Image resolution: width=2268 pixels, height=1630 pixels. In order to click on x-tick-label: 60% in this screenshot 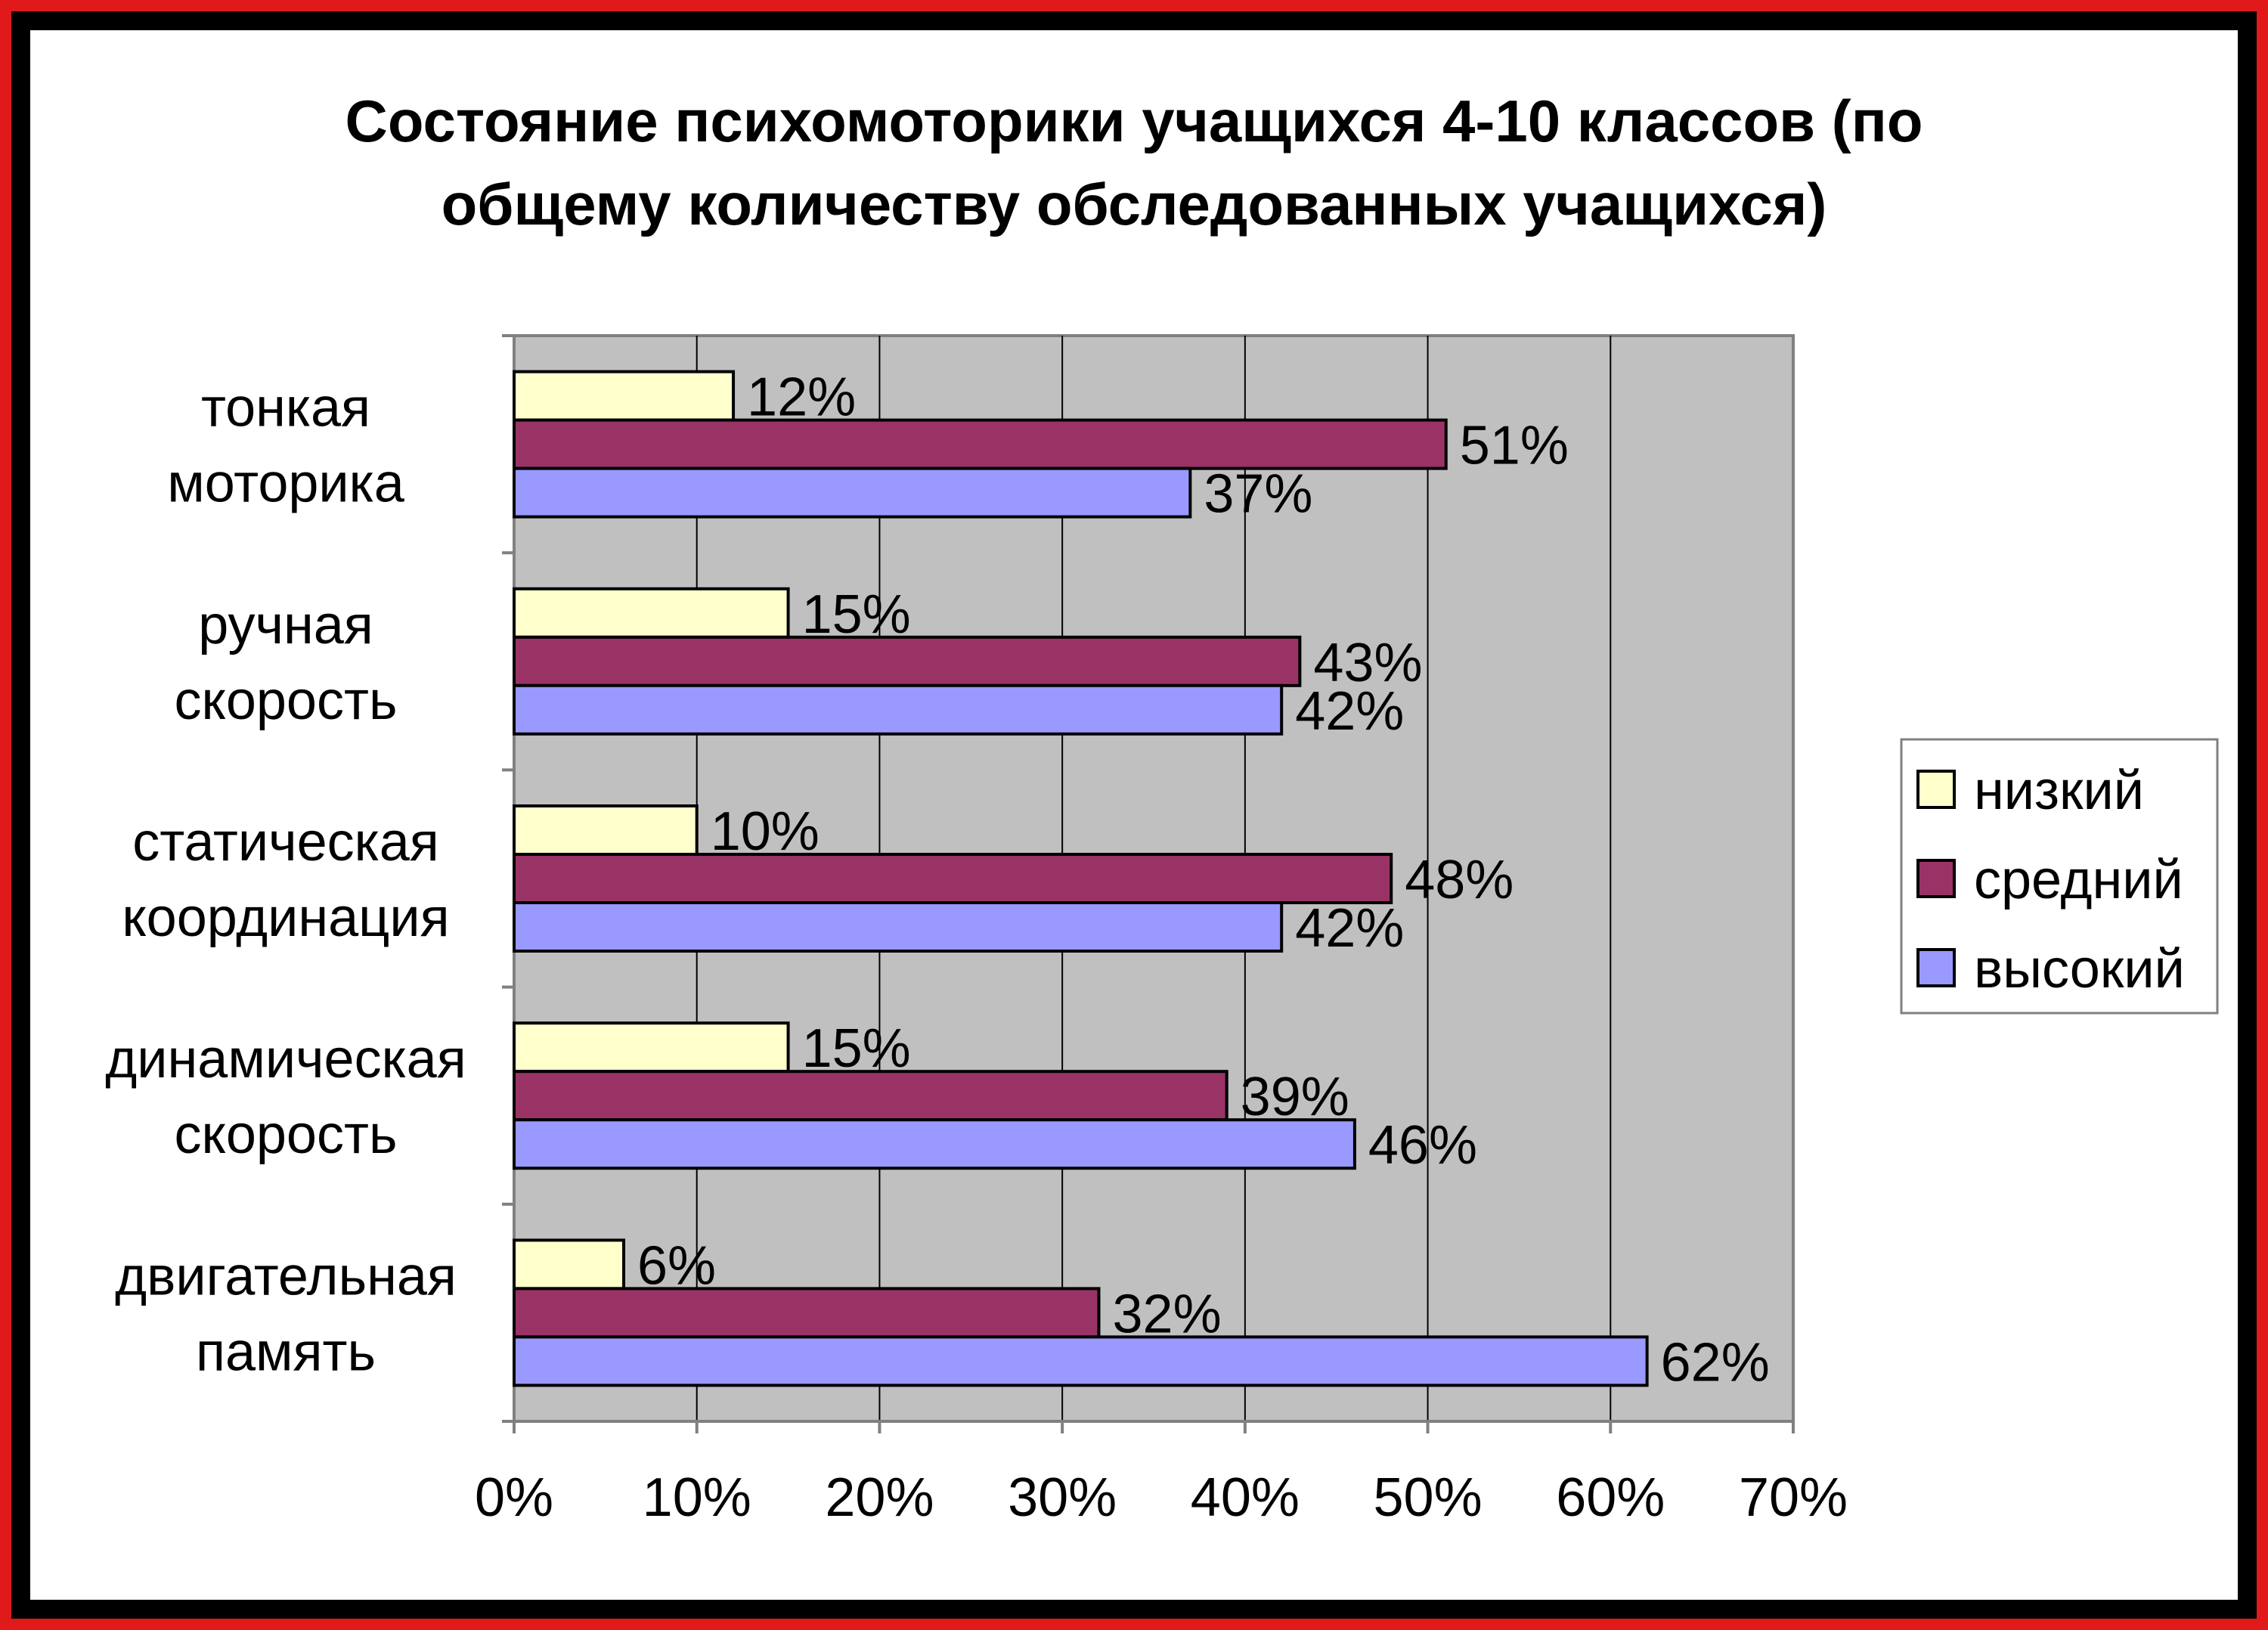, I will do `click(1610, 1497)`.